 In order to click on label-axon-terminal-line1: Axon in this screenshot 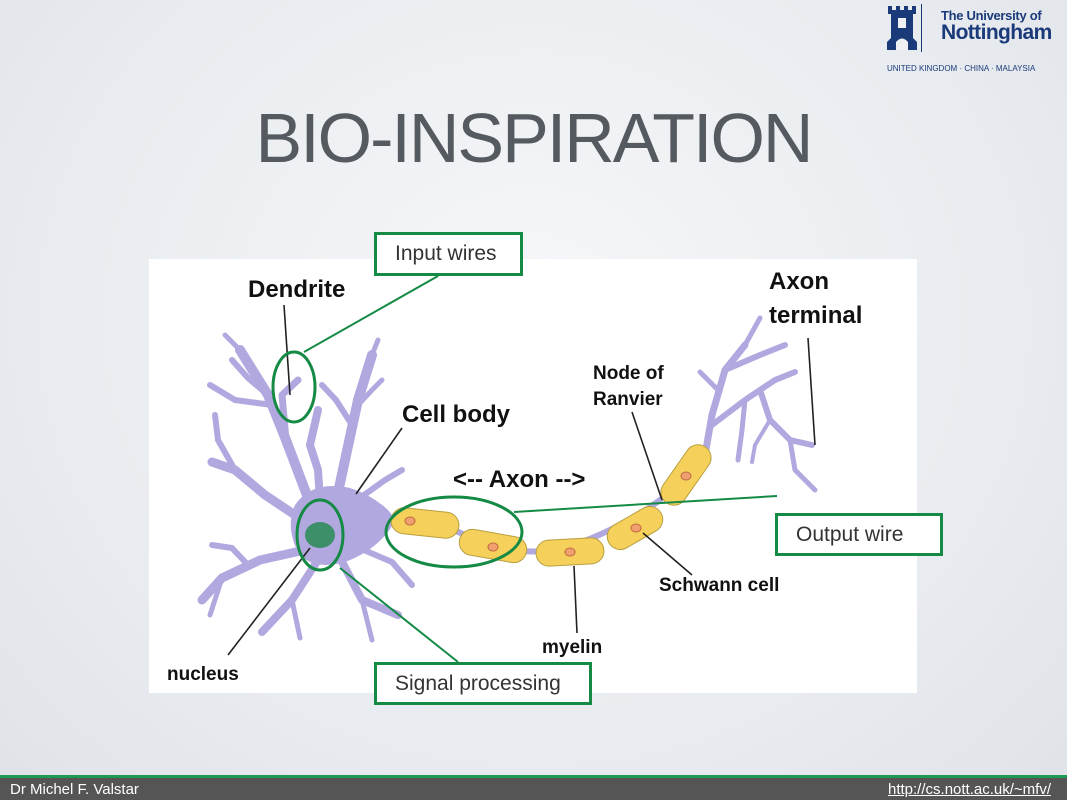, I will do `click(799, 281)`.